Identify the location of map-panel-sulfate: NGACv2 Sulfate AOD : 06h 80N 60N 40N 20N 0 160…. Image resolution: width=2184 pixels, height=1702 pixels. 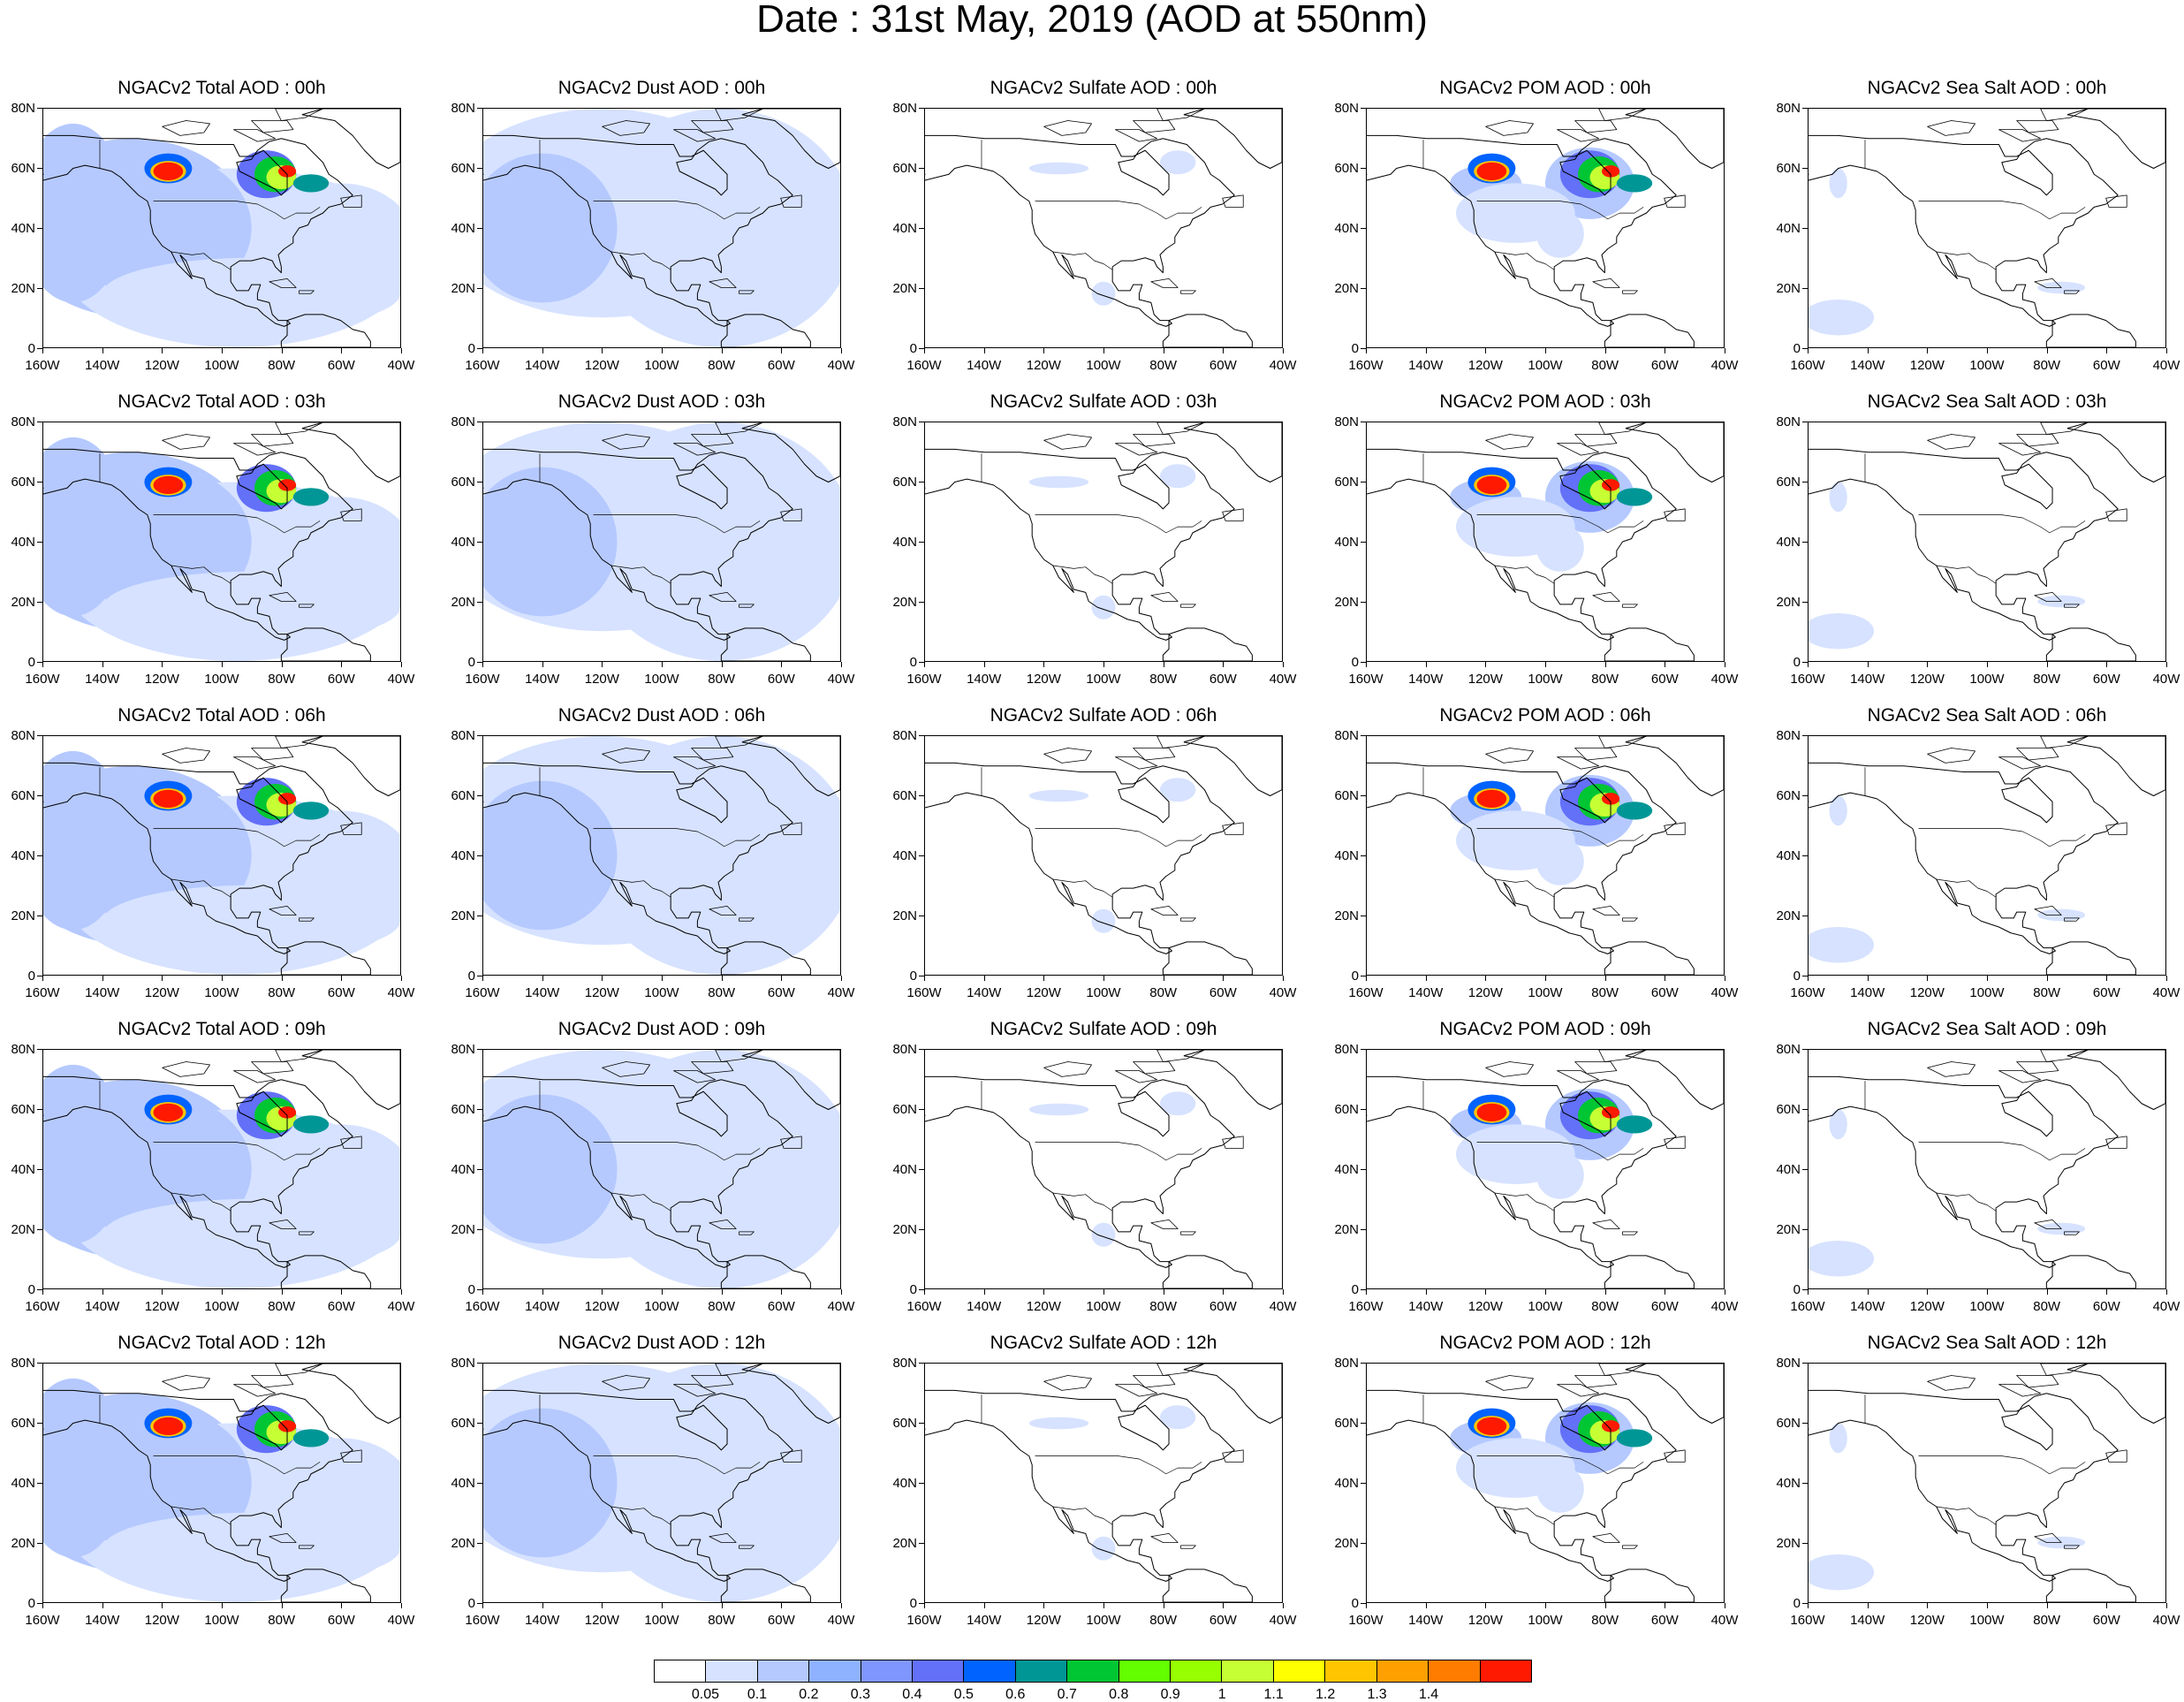
(1094, 853).